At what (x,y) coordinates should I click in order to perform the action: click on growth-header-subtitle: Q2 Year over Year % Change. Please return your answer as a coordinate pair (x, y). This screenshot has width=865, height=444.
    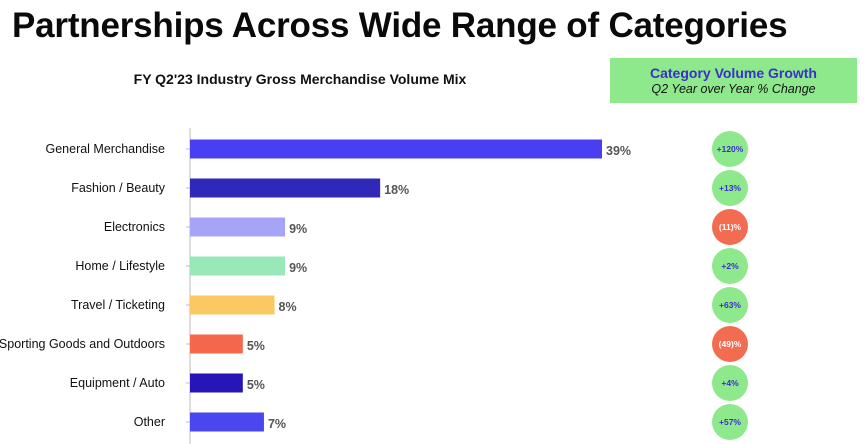
    Looking at the image, I should click on (733, 89).